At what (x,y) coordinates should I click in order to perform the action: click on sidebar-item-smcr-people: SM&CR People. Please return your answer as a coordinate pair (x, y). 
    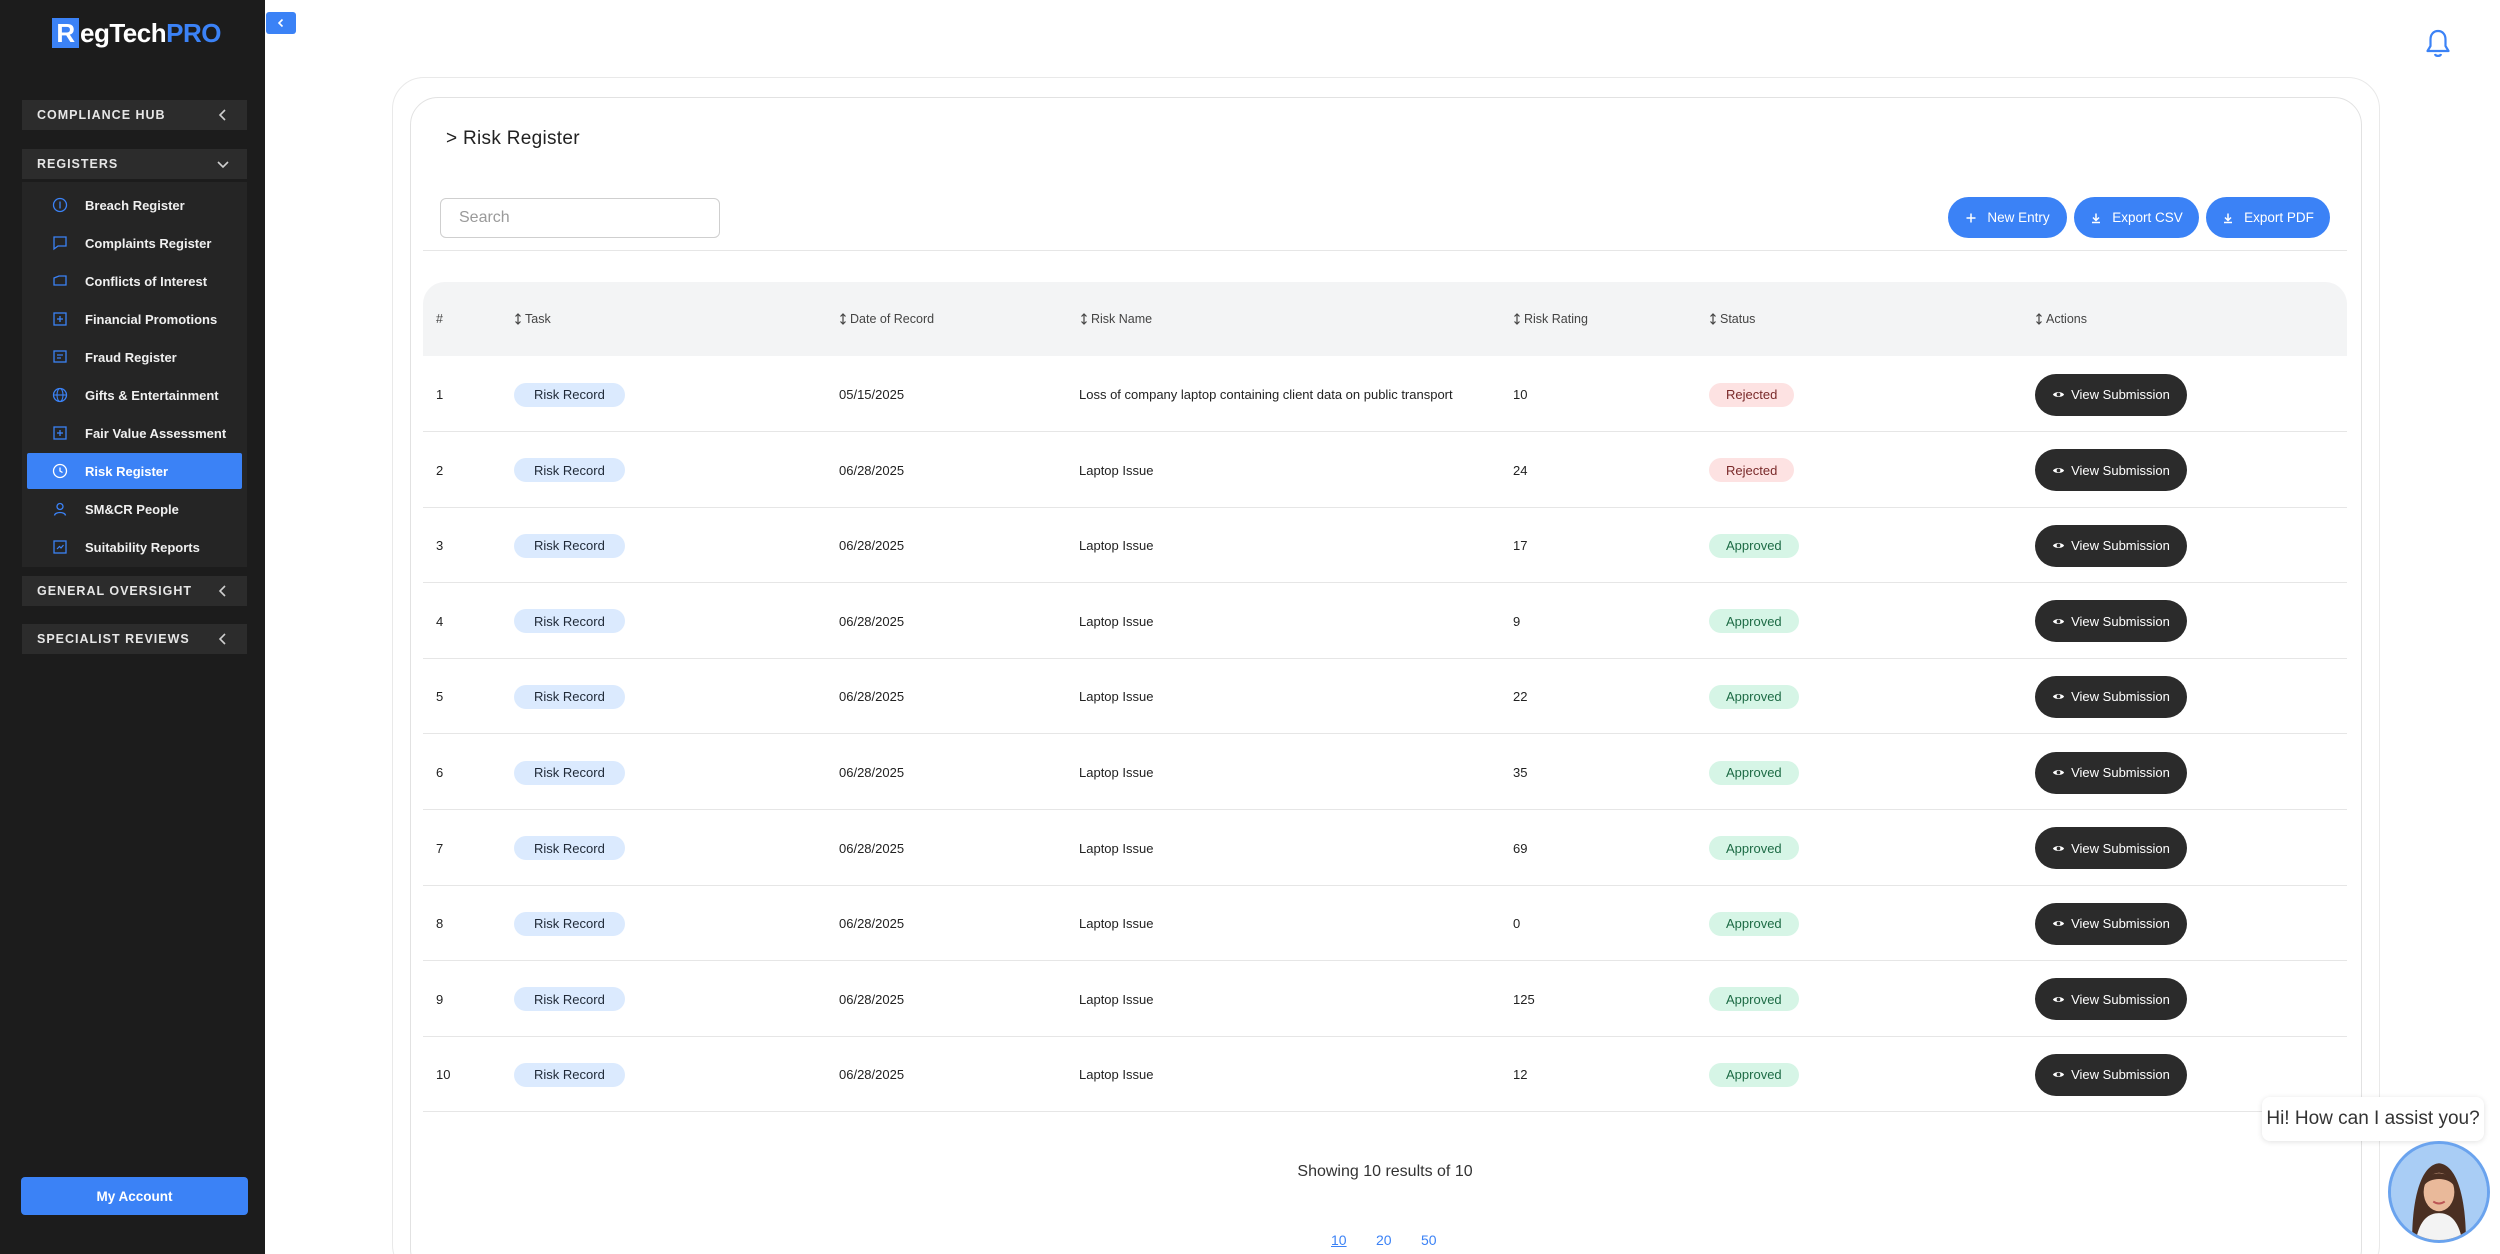
    Looking at the image, I should click on (134, 509).